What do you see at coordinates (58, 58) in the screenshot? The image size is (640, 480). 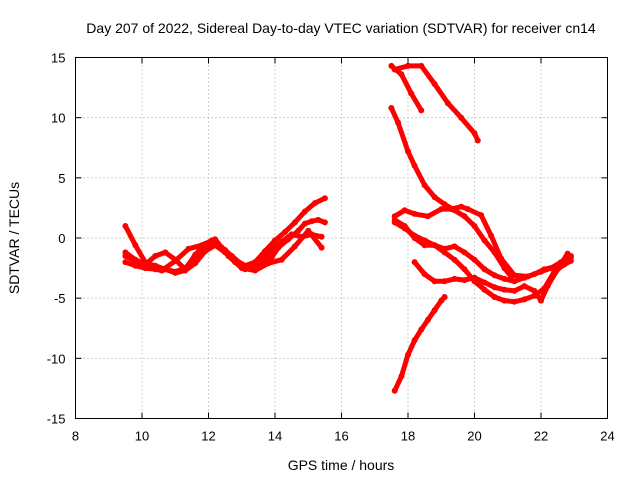 I see `y-tick-label: 15` at bounding box center [58, 58].